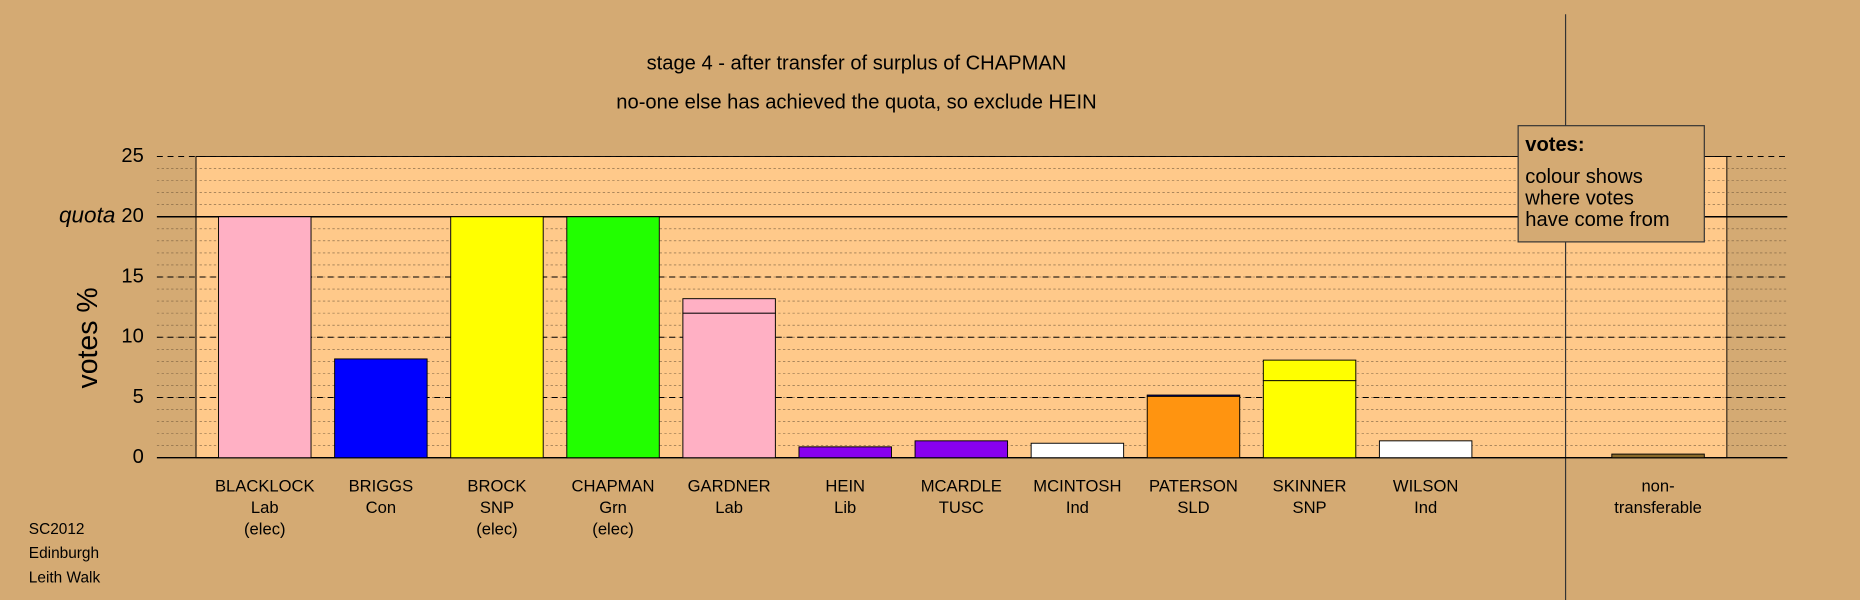 The width and height of the screenshot is (1860, 600). Describe the element at coordinates (64, 553) in the screenshot. I see `footer-text: Edinburgh` at that location.